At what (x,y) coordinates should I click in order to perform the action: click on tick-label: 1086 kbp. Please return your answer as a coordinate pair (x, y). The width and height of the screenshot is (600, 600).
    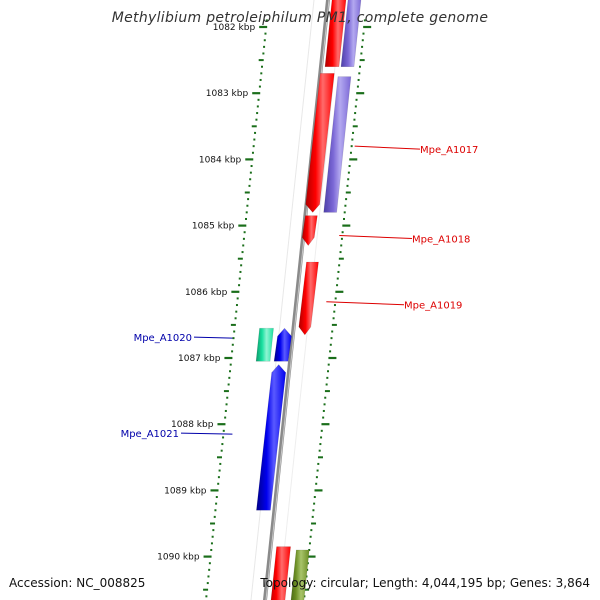
    Looking at the image, I should click on (206, 293).